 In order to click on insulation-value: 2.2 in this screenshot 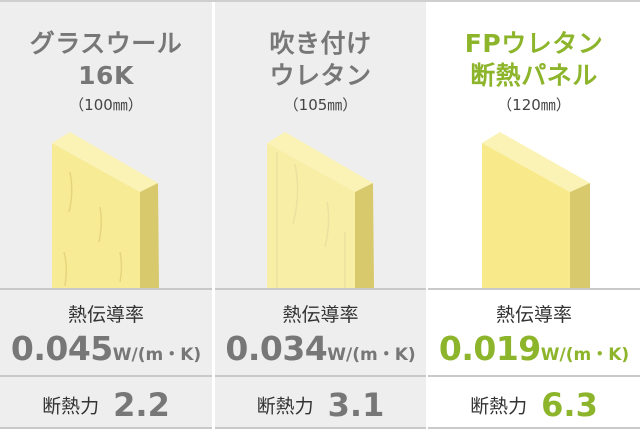, I will do `click(141, 405)`.